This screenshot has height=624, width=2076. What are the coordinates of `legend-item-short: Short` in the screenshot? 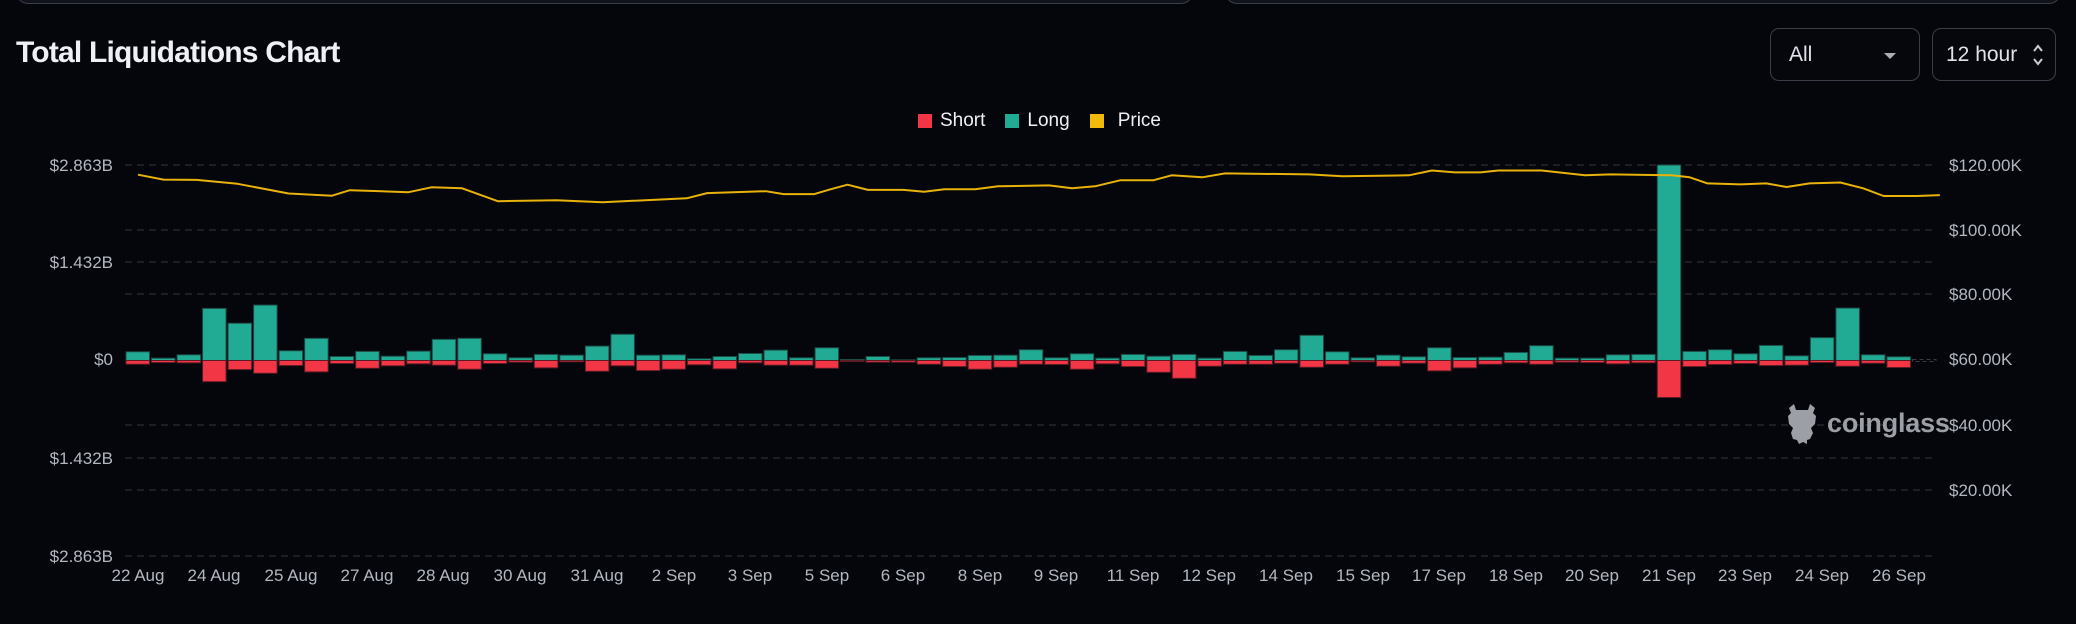 It's located at (951, 121).